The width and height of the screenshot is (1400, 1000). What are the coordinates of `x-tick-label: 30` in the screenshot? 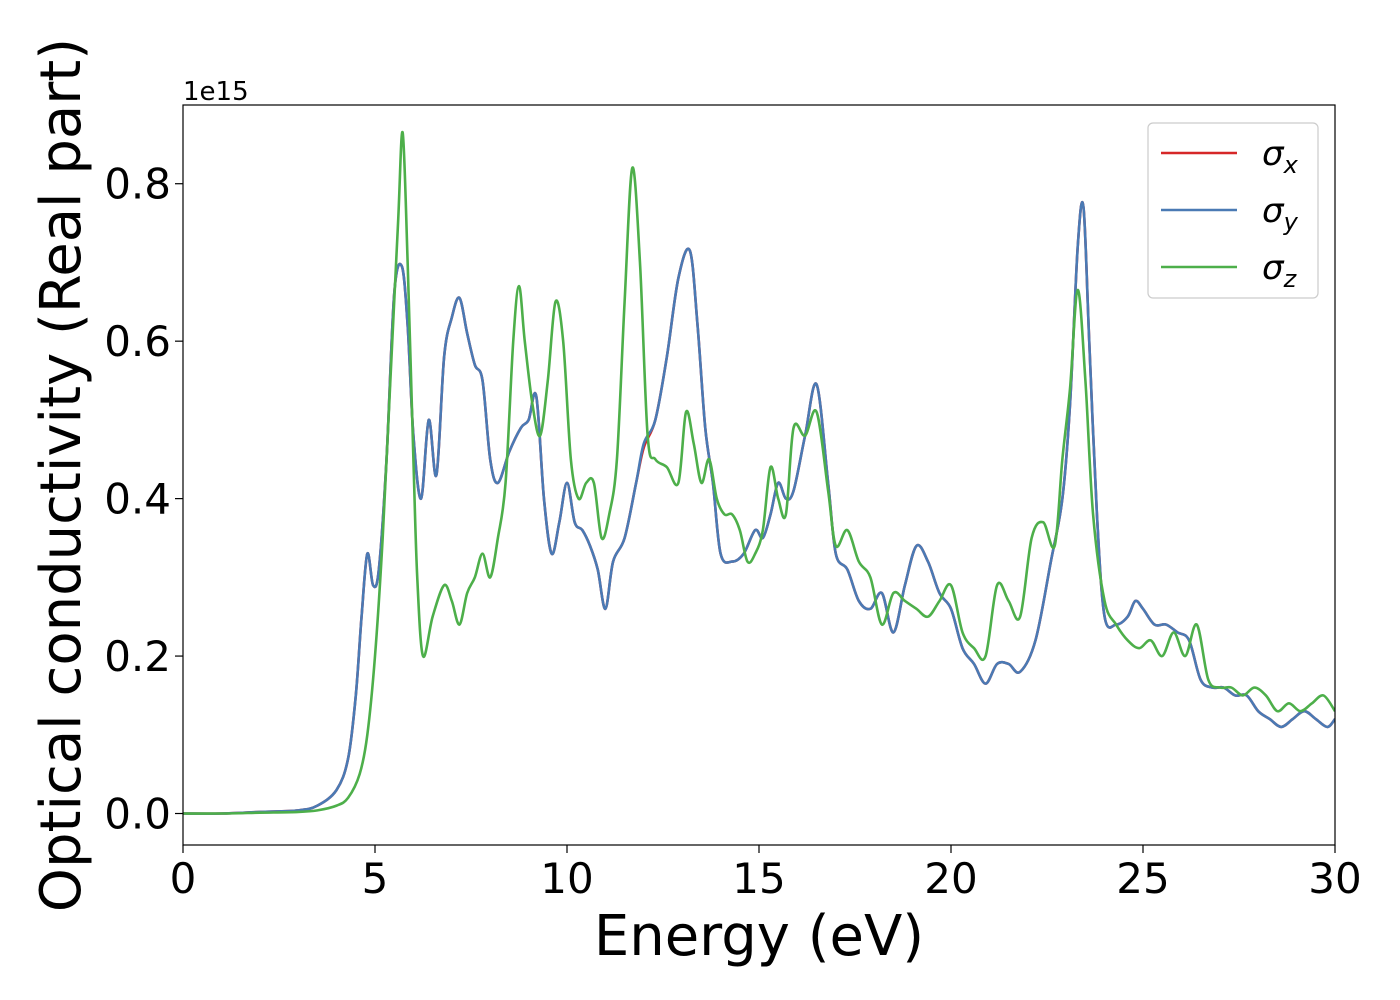 It's located at (1334, 878).